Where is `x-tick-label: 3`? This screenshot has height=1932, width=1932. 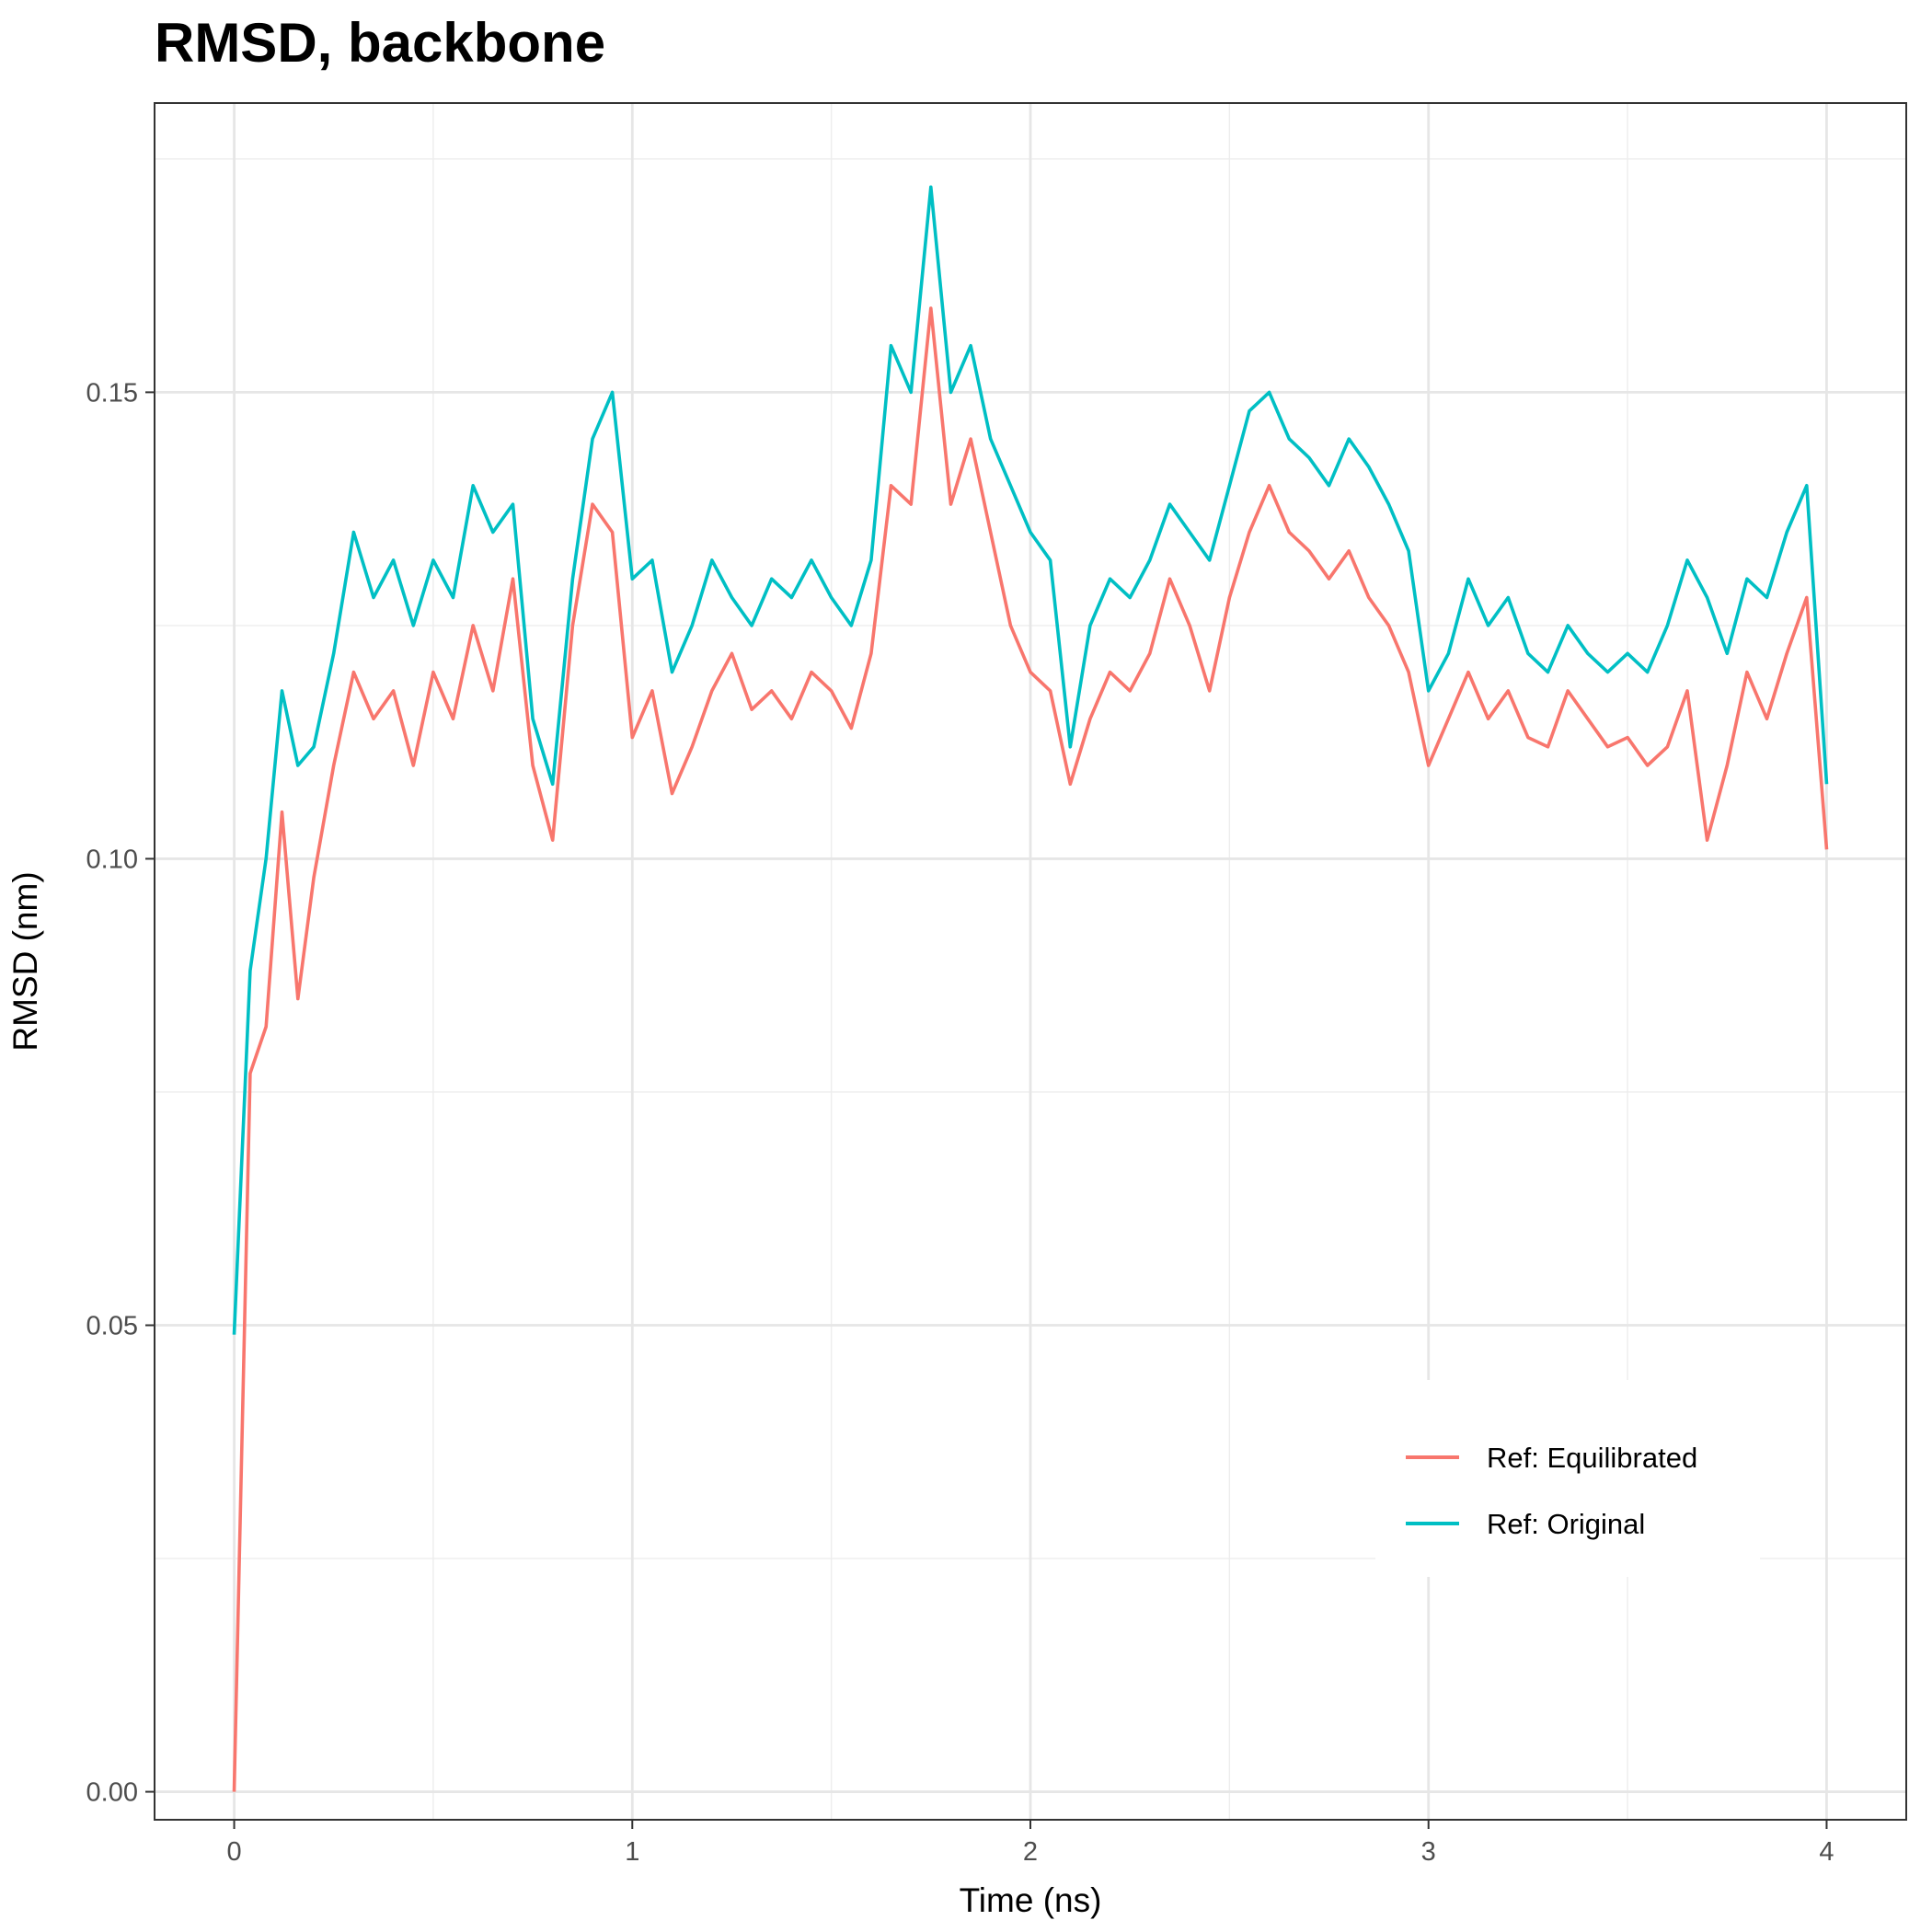
x-tick-label: 3 is located at coordinates (1428, 1852).